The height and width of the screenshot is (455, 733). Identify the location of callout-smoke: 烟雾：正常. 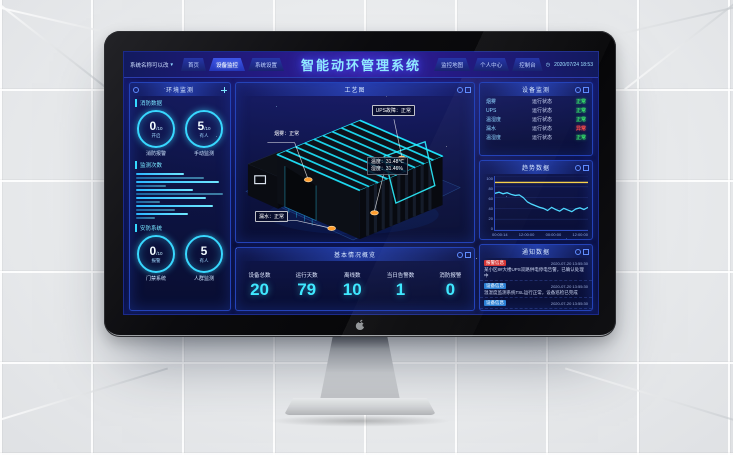
(287, 133).